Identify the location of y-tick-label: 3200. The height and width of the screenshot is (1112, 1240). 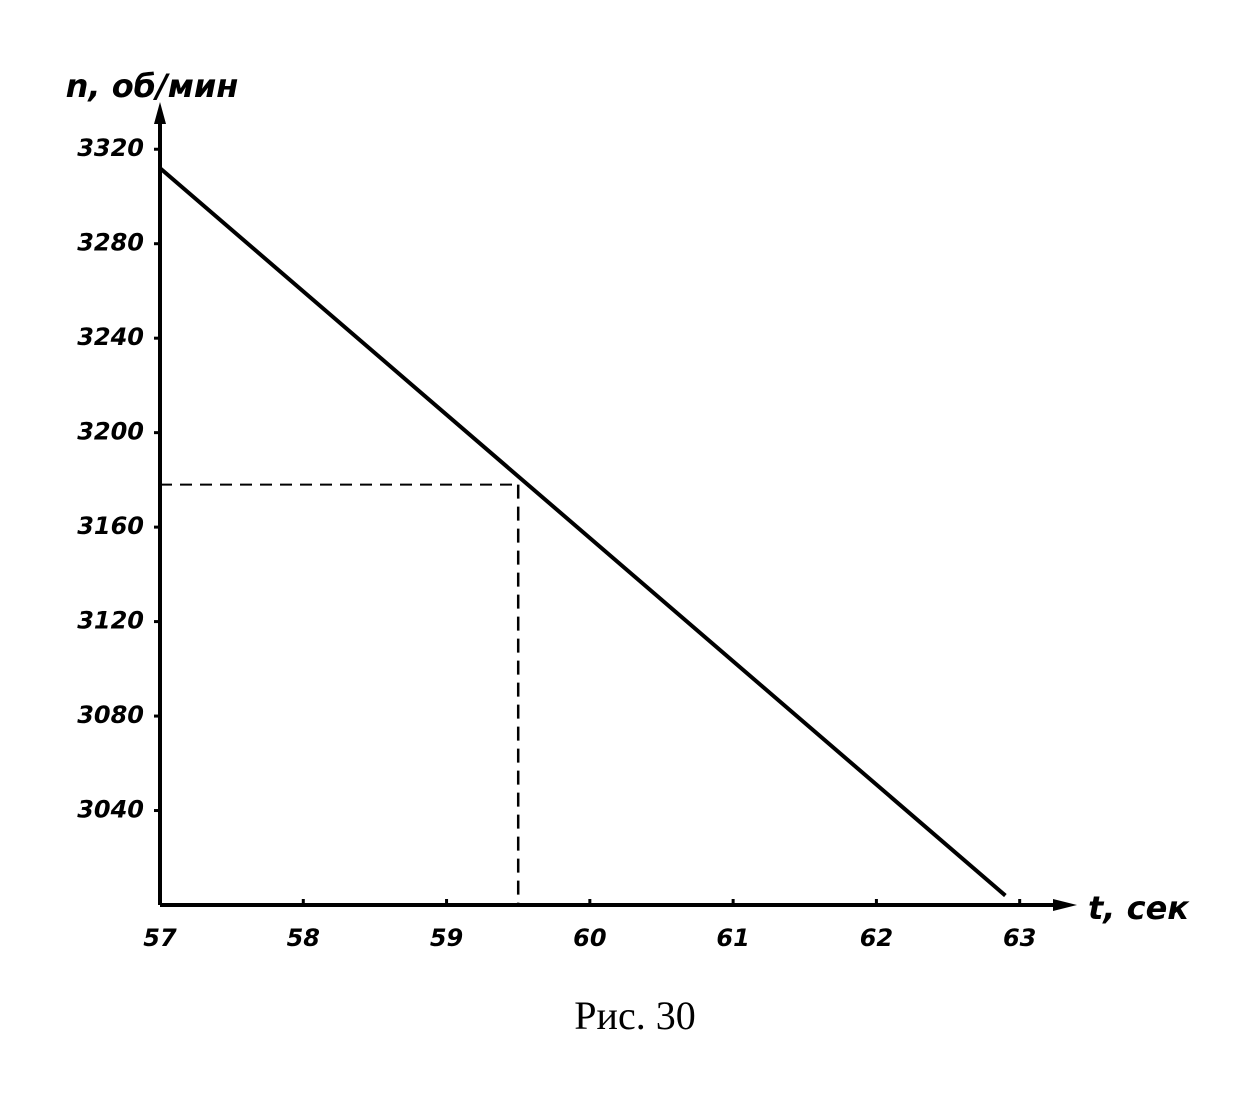
(110, 432).